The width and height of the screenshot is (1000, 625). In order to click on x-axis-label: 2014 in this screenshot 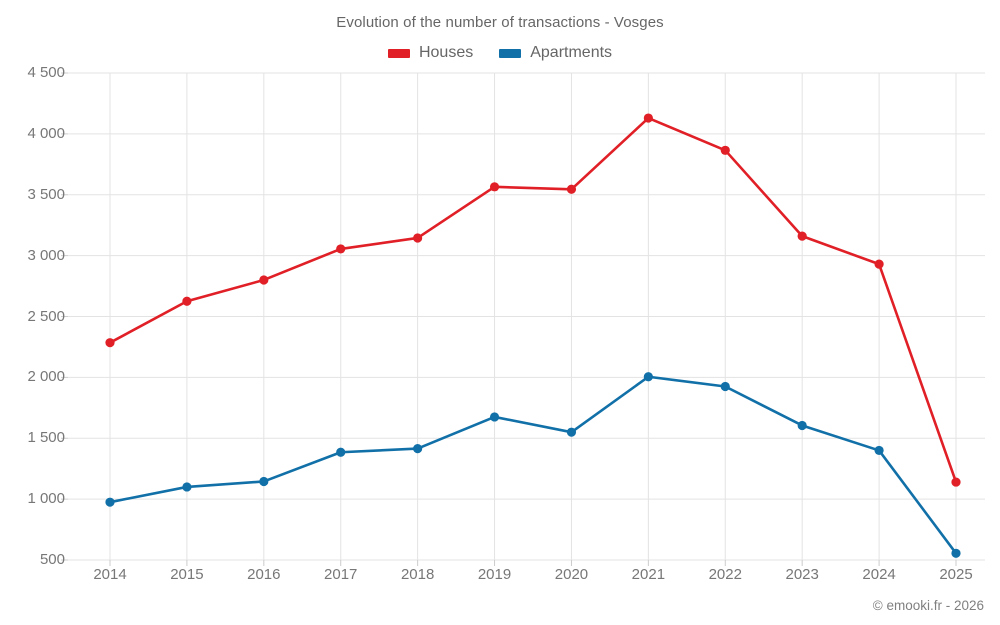, I will do `click(110, 574)`.